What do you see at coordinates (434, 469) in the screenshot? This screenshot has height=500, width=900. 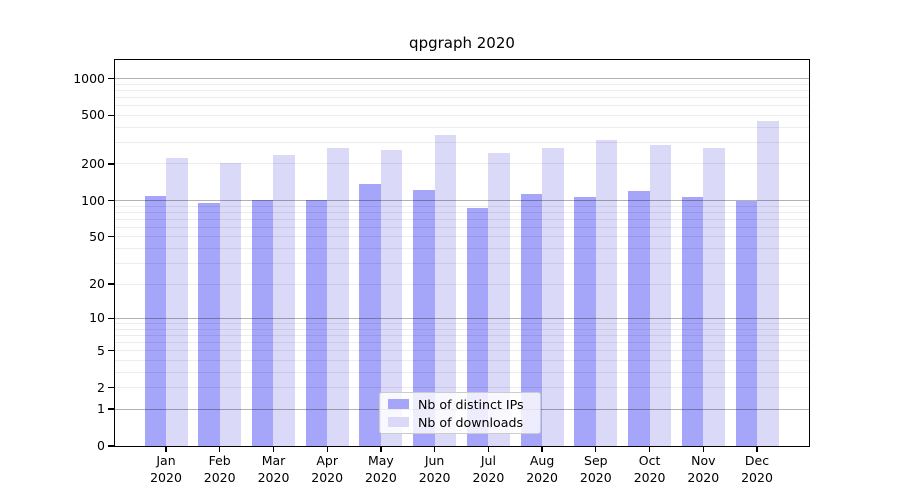 I see `x-tick-label-jun: Jun 2020` at bounding box center [434, 469].